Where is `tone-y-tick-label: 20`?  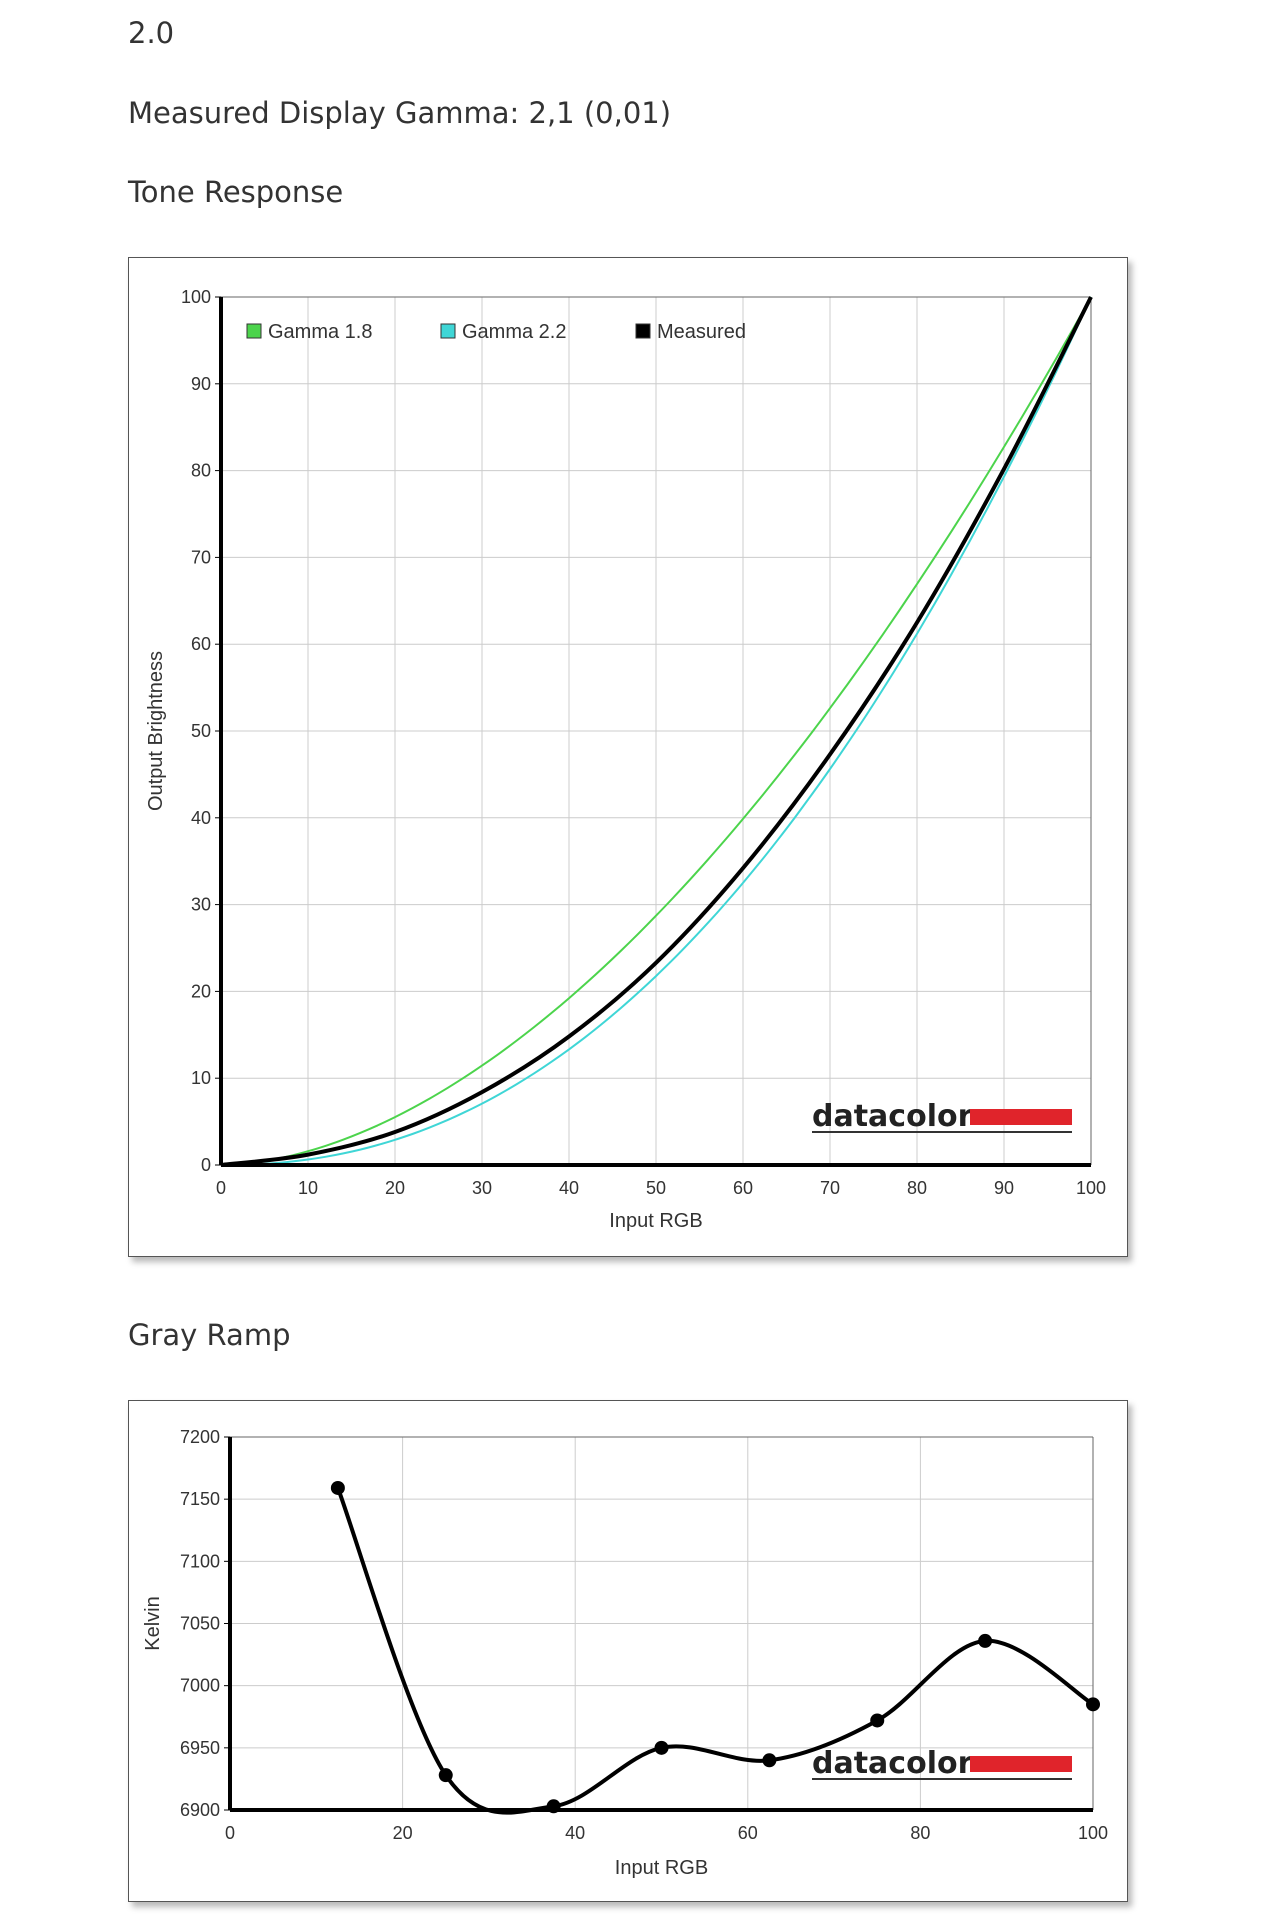
tone-y-tick-label: 20 is located at coordinates (201, 991).